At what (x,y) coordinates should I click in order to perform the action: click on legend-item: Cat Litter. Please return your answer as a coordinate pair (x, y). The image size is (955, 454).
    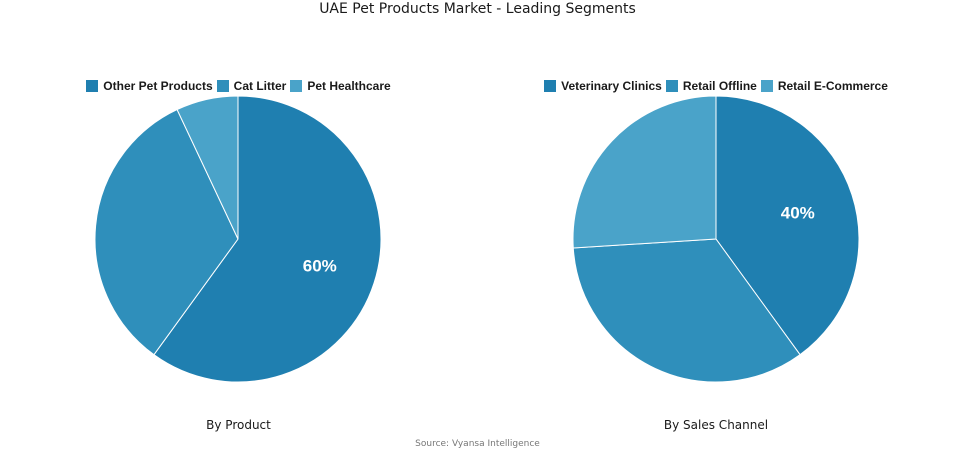
    Looking at the image, I should click on (251, 86).